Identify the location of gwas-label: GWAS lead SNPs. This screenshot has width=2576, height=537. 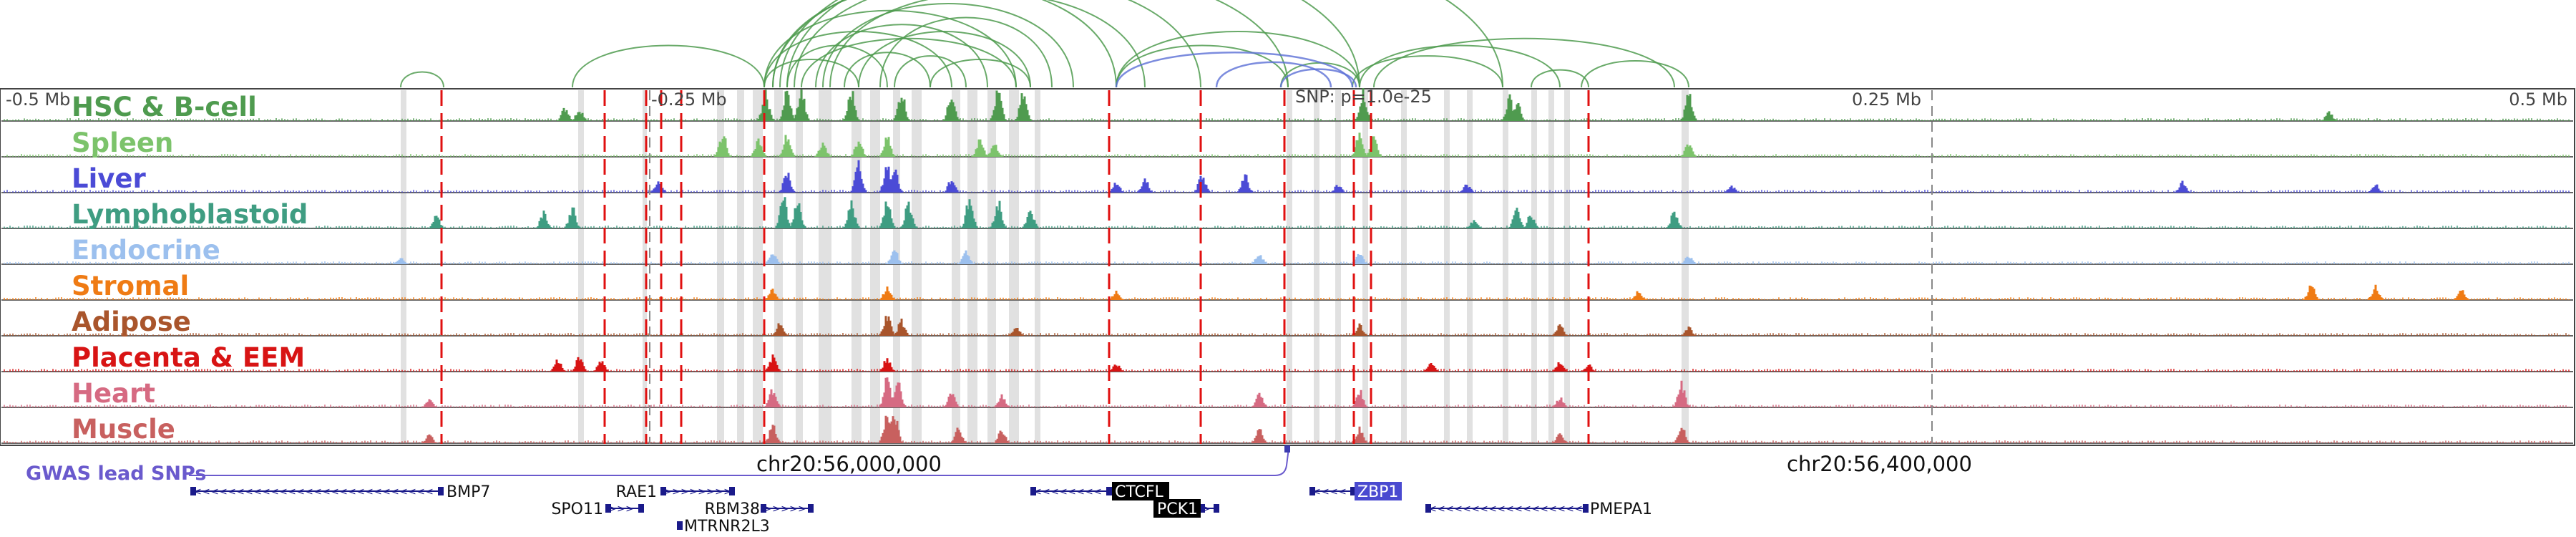
(116, 474).